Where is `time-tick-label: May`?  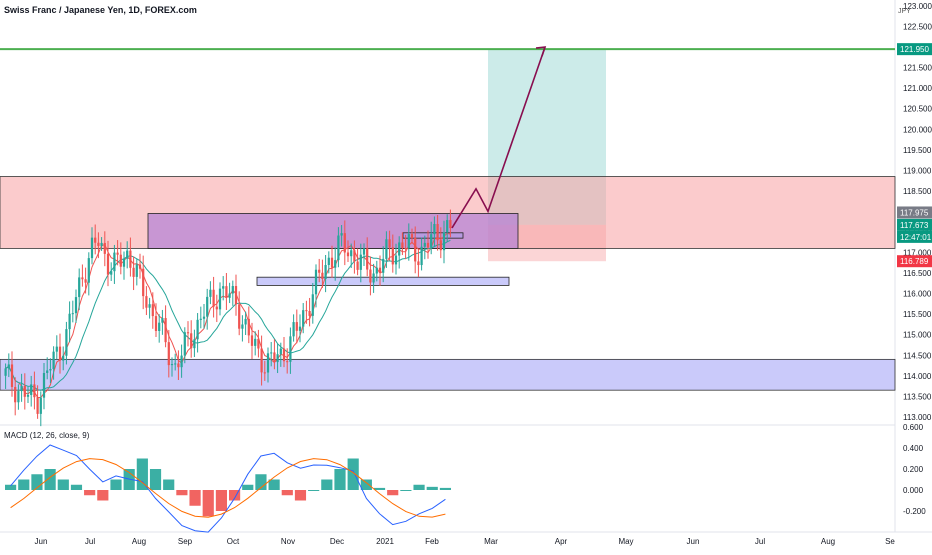
time-tick-label: May is located at coordinates (625, 541).